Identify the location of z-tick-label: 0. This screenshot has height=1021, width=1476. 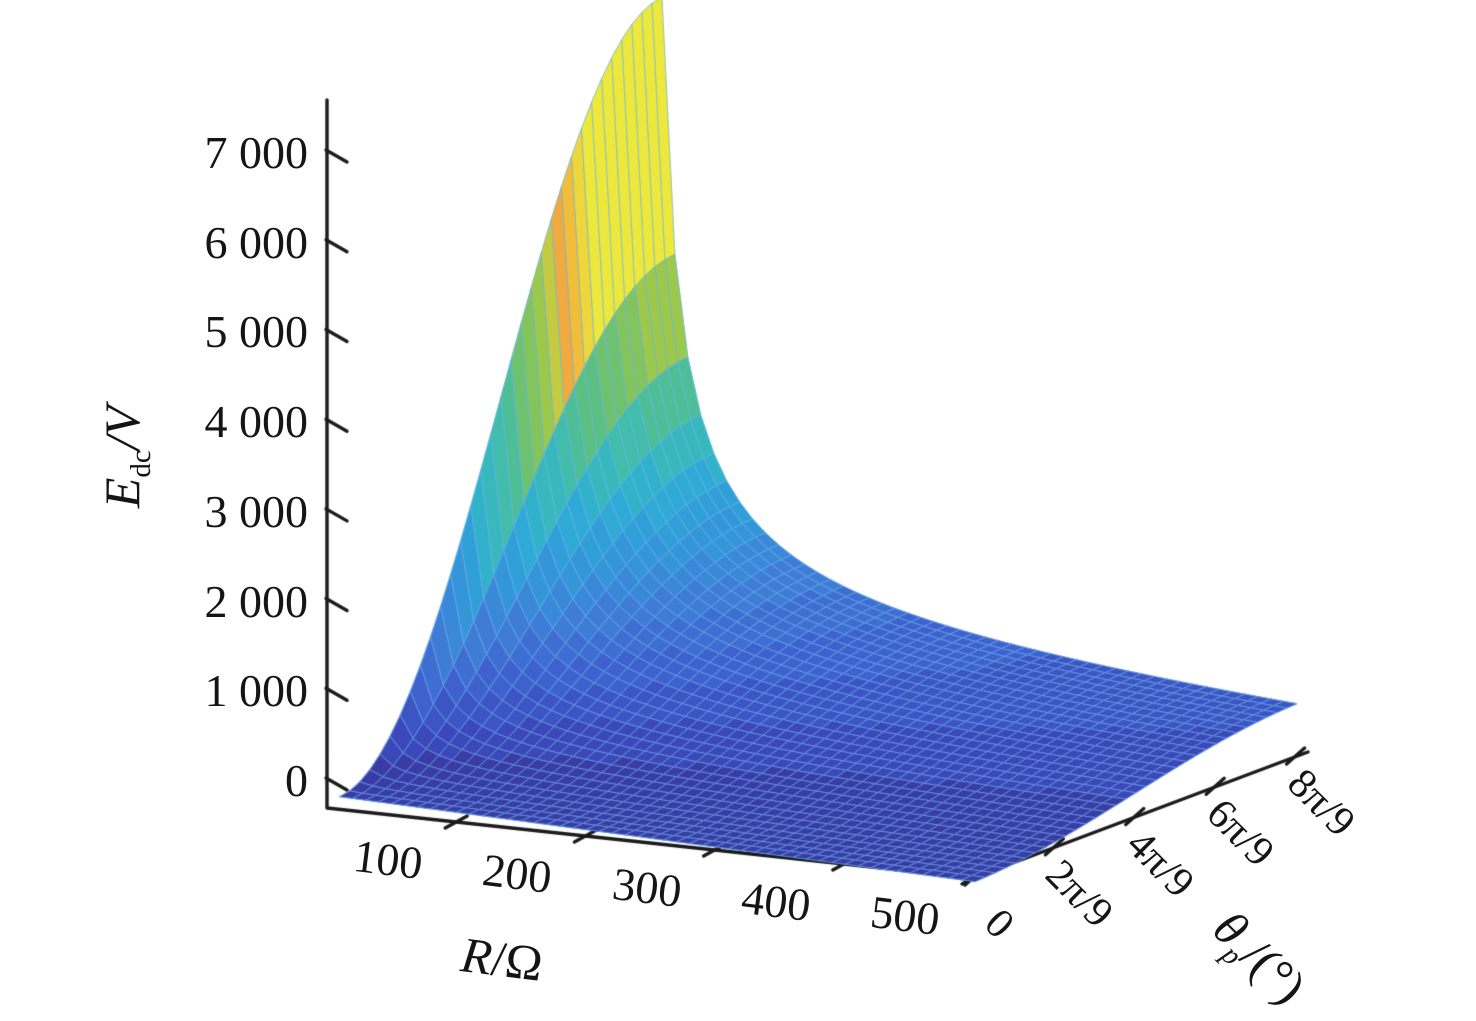
(296, 780).